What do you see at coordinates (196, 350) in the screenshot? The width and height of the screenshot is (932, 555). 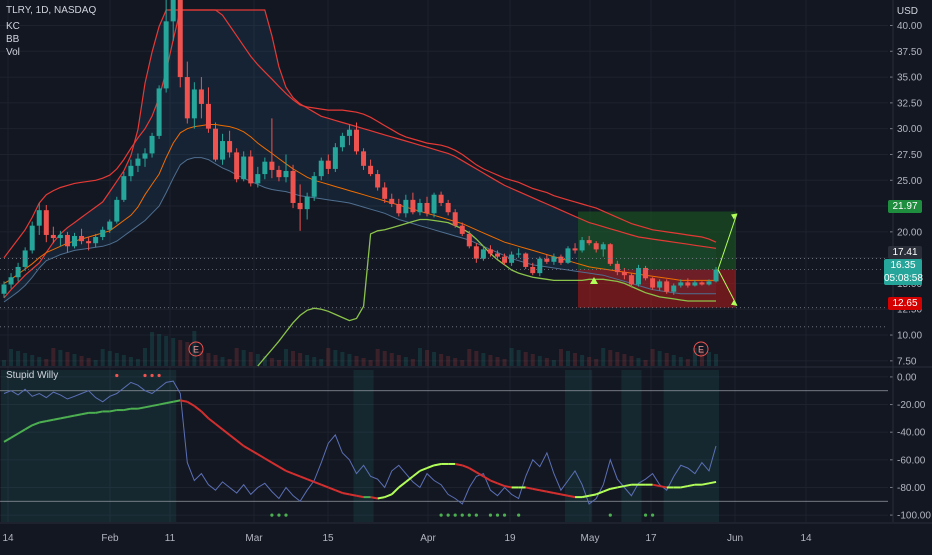 I see `earnings-marker-label: E` at bounding box center [196, 350].